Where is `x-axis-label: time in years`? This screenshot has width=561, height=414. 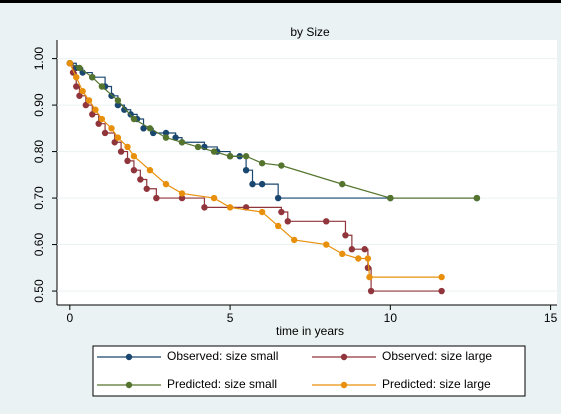
x-axis-label: time in years is located at coordinates (310, 331).